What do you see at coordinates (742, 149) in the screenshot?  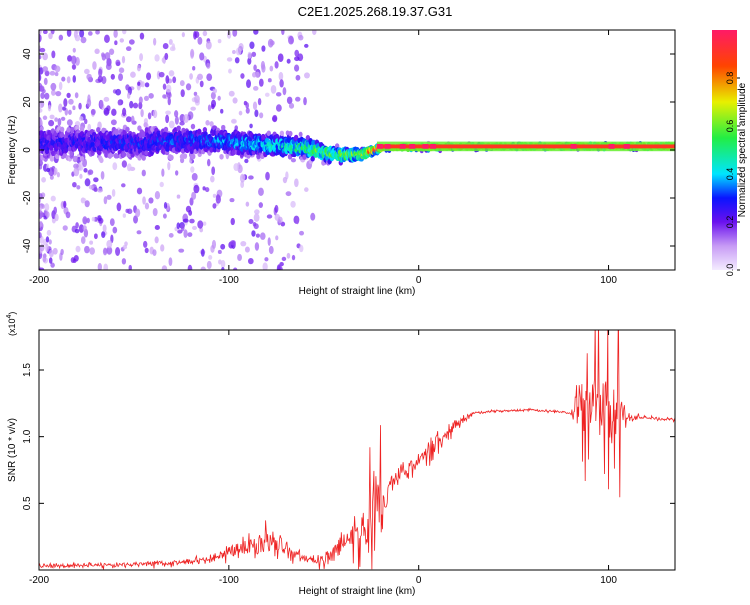 I see `colorbar-label: Normalized spectral amplitude` at bounding box center [742, 149].